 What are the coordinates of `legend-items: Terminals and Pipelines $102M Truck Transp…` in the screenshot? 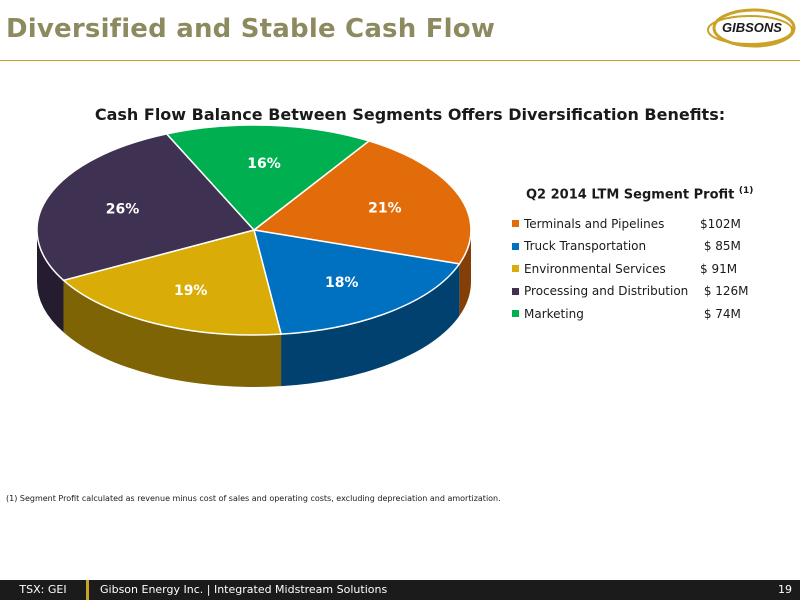 It's located at (652, 268).